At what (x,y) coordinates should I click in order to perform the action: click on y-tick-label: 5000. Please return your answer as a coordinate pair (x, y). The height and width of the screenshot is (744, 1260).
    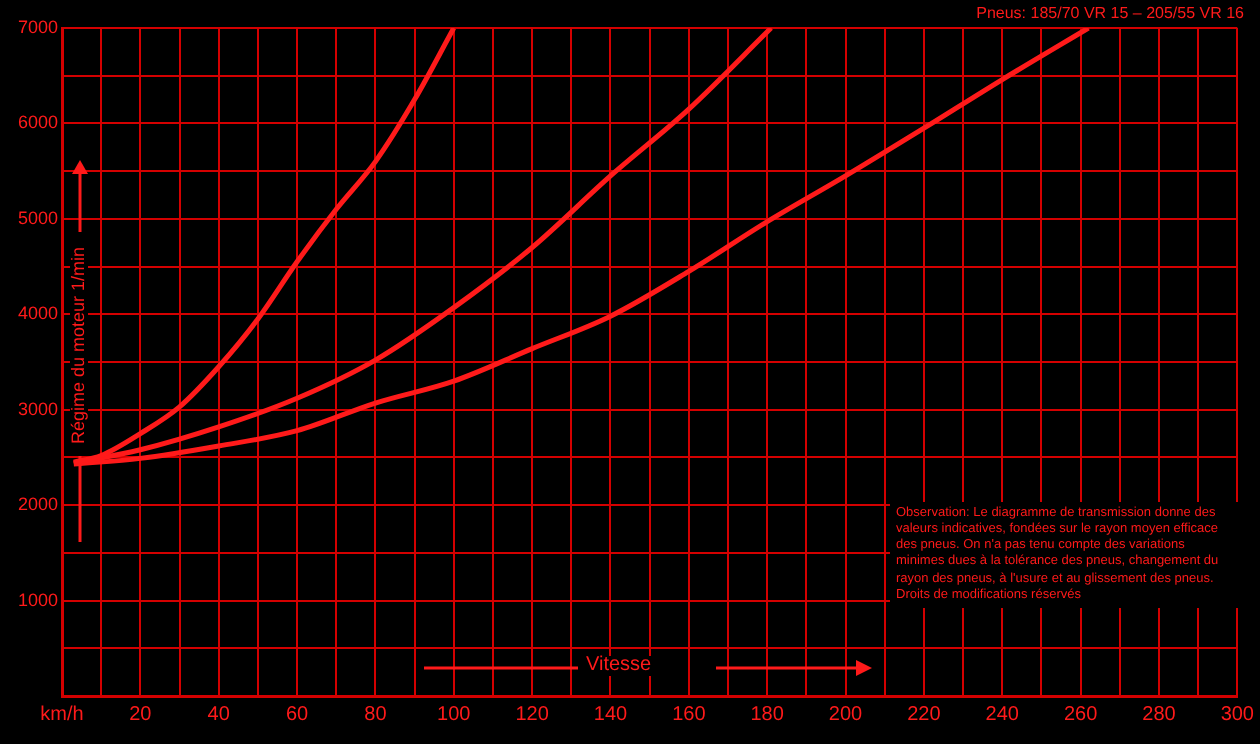
    Looking at the image, I should click on (37, 217).